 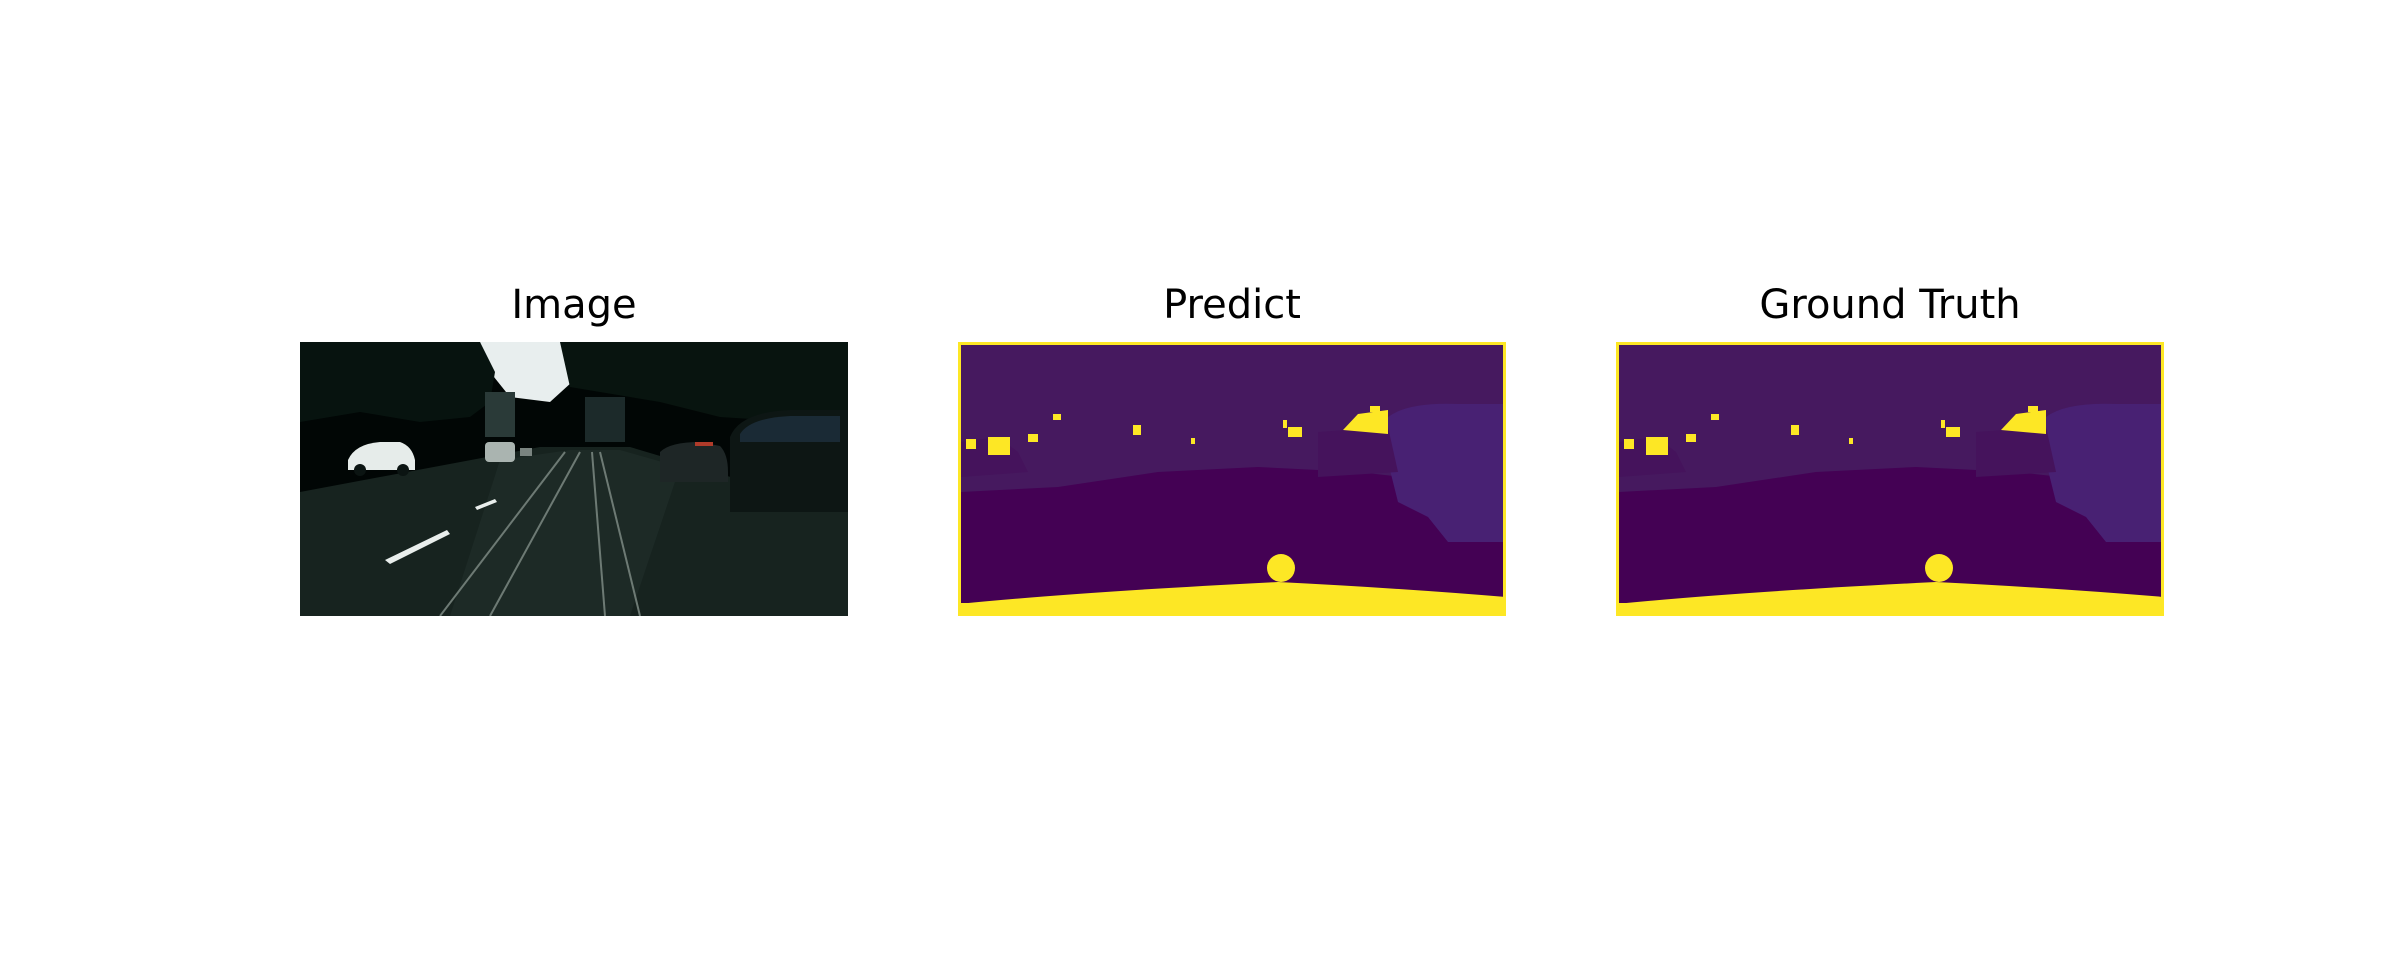 I want to click on ground-truth-mask, so click(x=1890, y=479).